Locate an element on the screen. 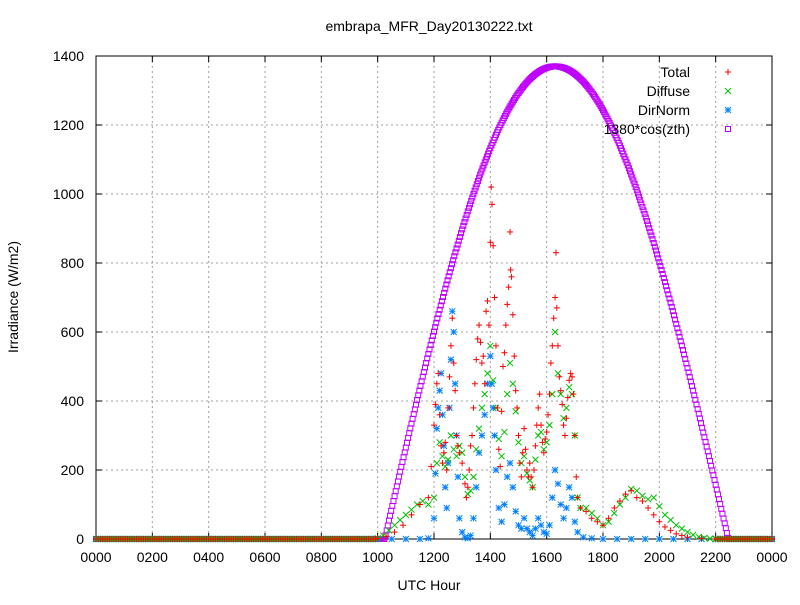 This screenshot has height=605, width=800. y-tick-label: 1200 is located at coordinates (68, 125).